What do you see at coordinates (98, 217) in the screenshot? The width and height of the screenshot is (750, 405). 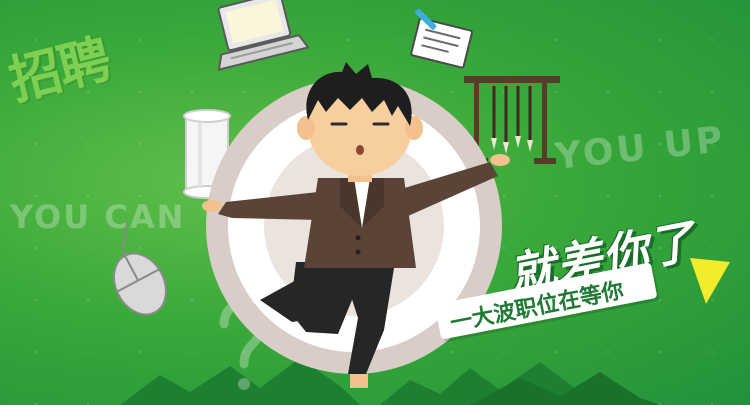 I see `bg-text-you-can: YOU CAN` at bounding box center [98, 217].